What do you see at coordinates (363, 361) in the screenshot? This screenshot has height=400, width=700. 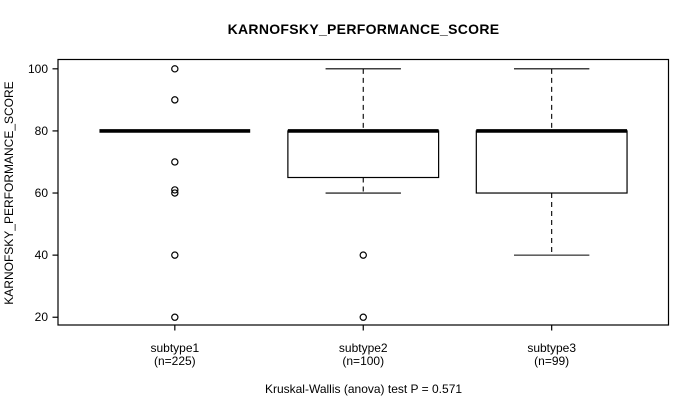 I see `x-group-n-label: (n=100)` at bounding box center [363, 361].